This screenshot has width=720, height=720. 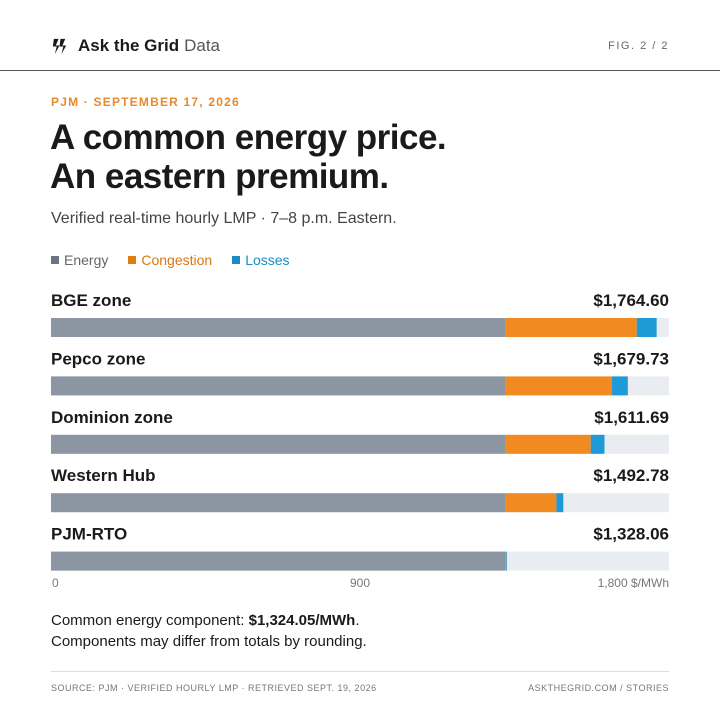 What do you see at coordinates (559, 386) in the screenshot?
I see `bar-congestion-pepco-zone` at bounding box center [559, 386].